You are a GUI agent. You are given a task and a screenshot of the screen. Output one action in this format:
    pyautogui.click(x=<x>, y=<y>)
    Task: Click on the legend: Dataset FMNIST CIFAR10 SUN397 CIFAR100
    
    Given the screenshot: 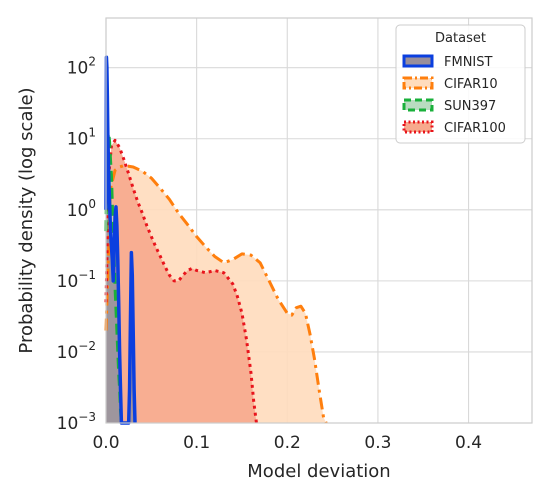 What is the action you would take?
    pyautogui.click(x=460, y=84)
    